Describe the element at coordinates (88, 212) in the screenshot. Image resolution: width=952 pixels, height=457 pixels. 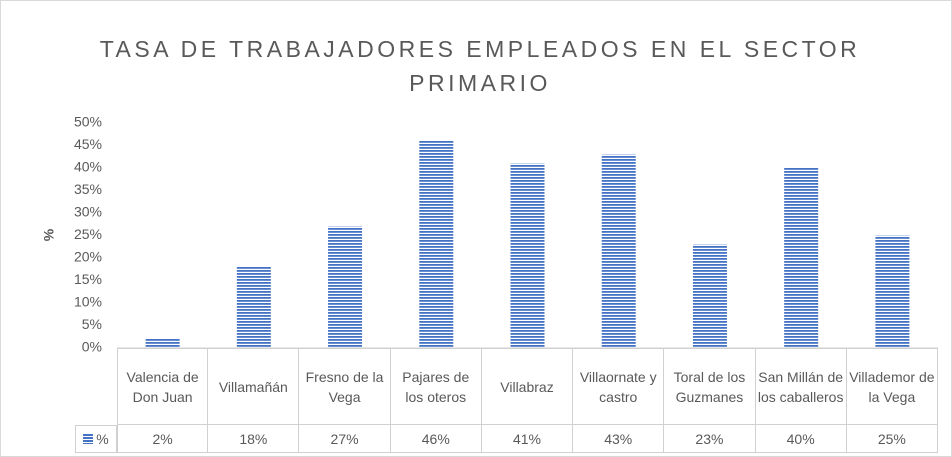
I see `y-tick-label: 30%` at that location.